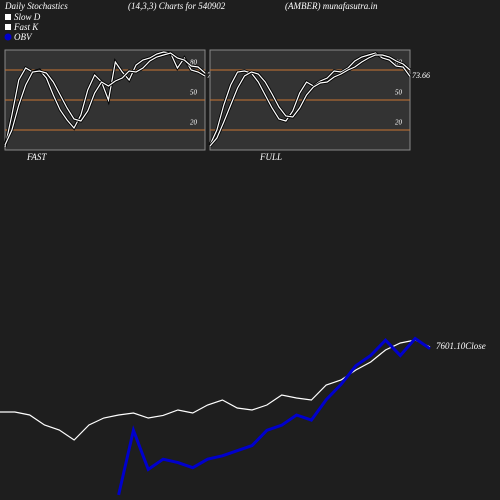 Image resolution: width=500 pixels, height=500 pixels. I want to click on last-value: 7601.10, so click(451, 346).